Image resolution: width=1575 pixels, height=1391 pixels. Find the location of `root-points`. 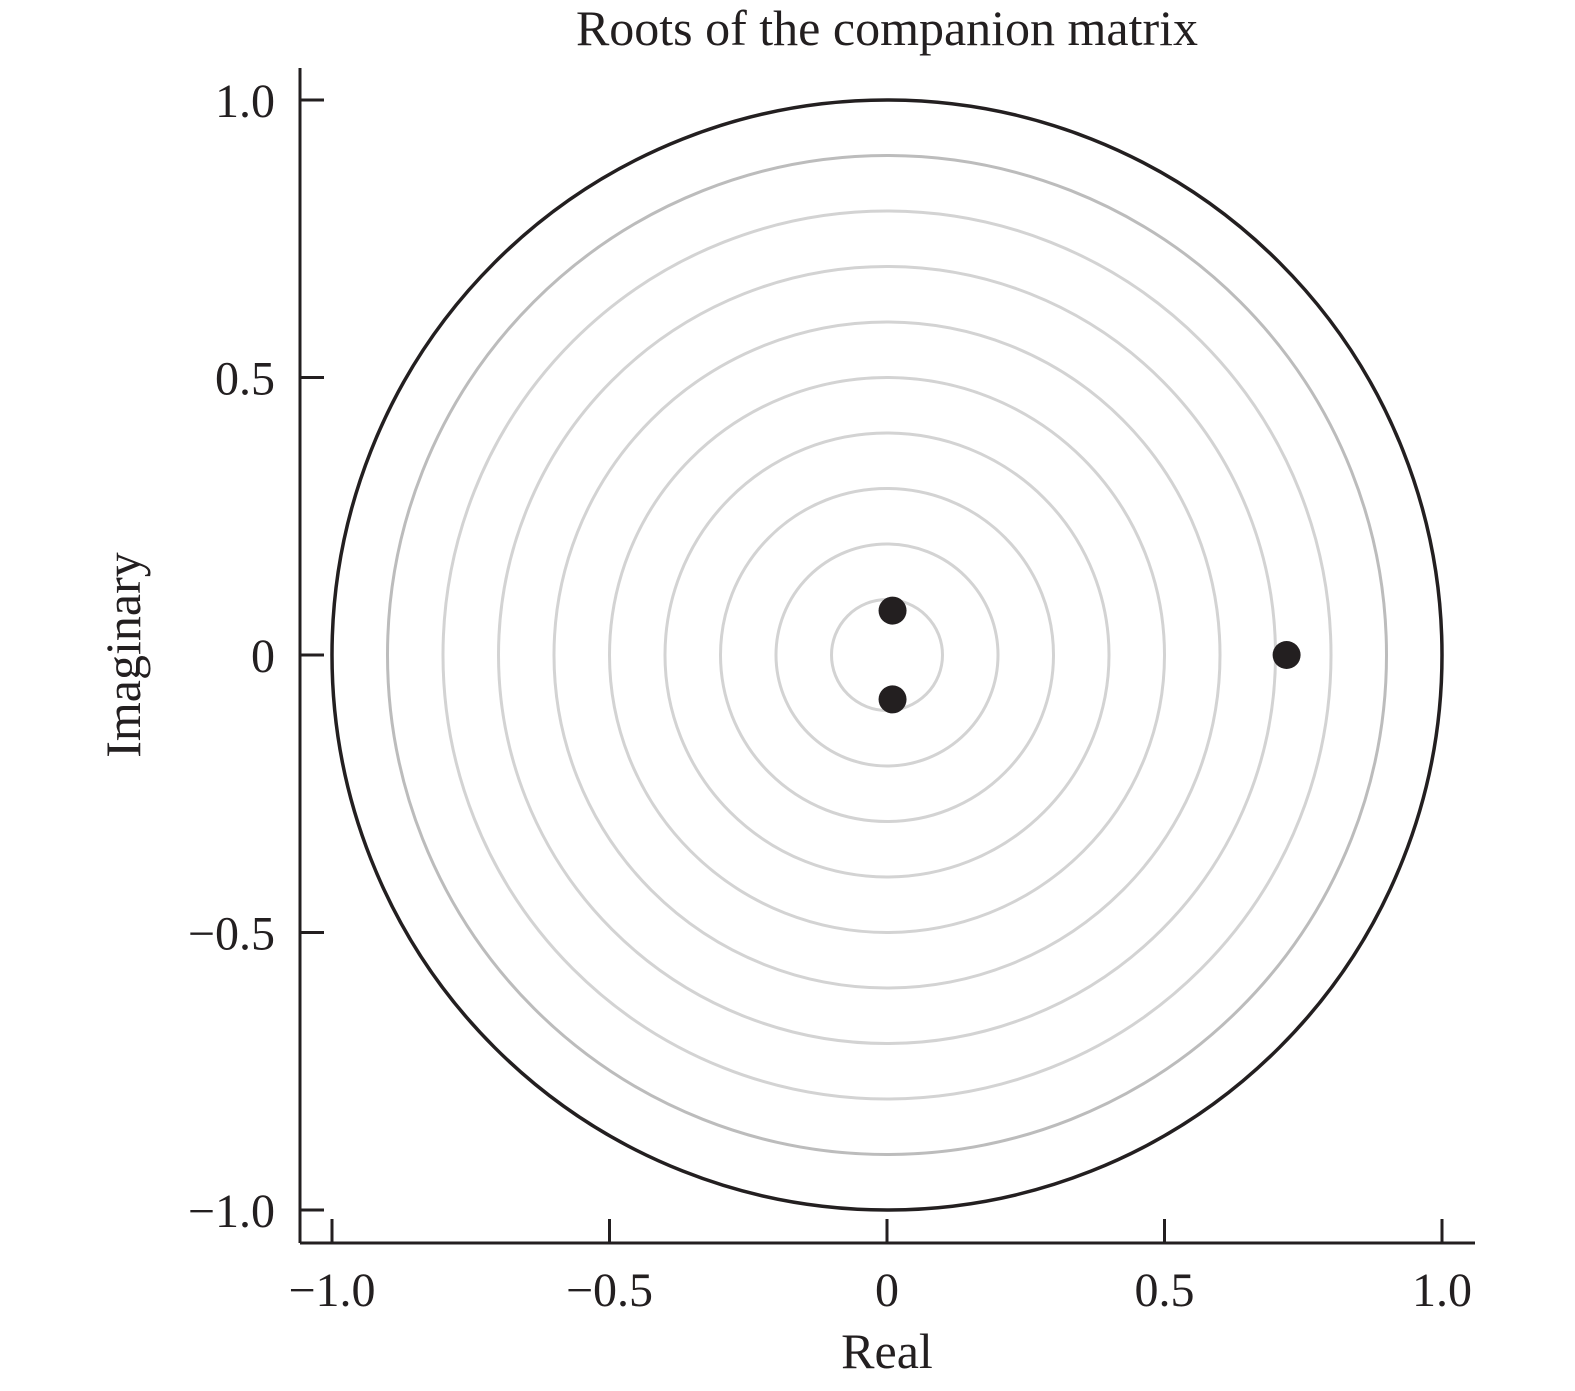

root-points is located at coordinates (1089, 655).